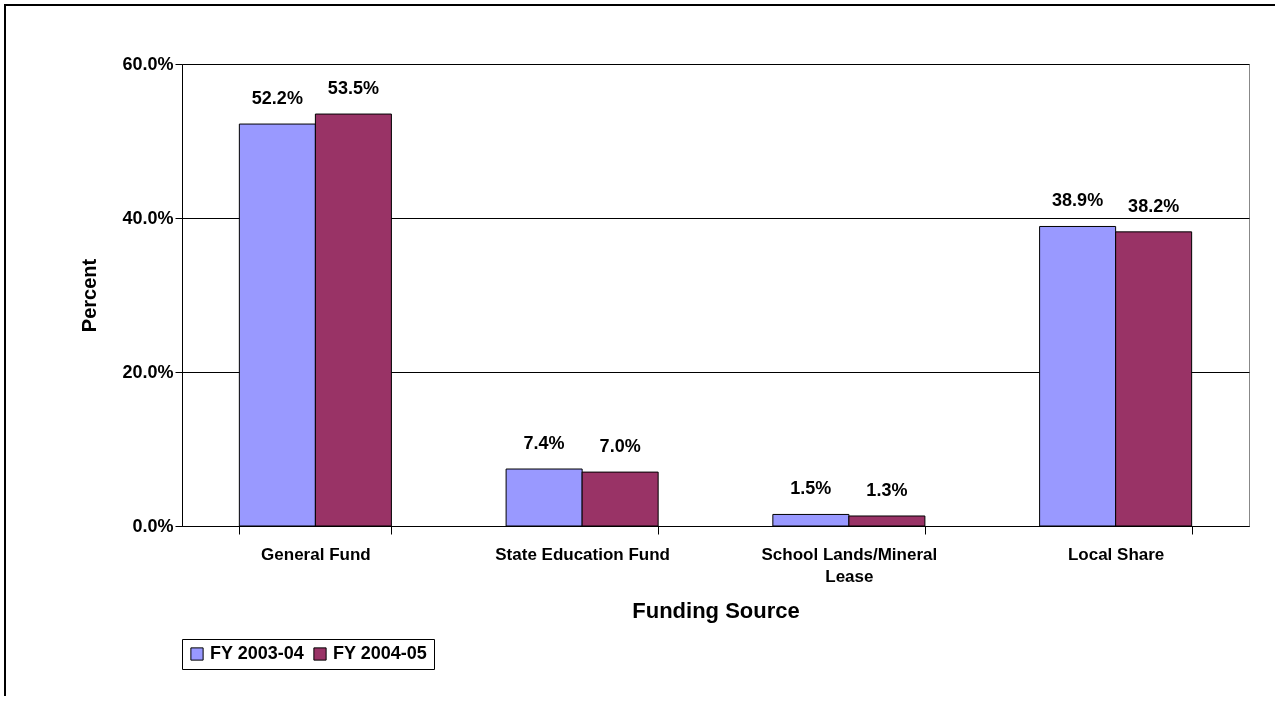  What do you see at coordinates (811, 488) in the screenshot?
I see `data-label: 1.5%` at bounding box center [811, 488].